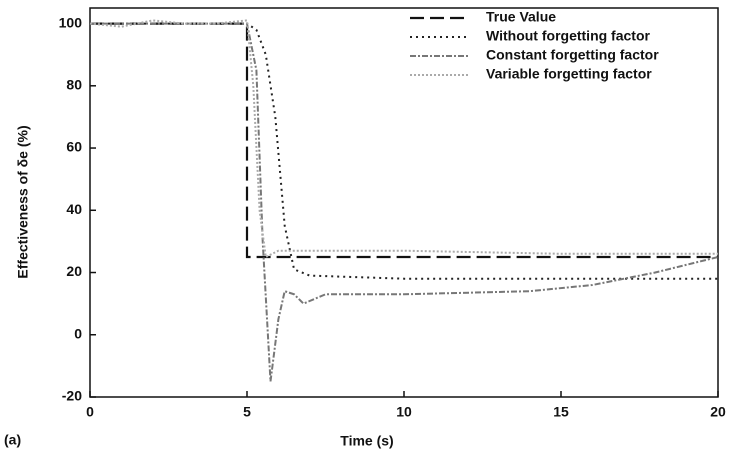 The image size is (734, 461). Describe the element at coordinates (561, 412) in the screenshot. I see `x-tick-label: 15` at that location.